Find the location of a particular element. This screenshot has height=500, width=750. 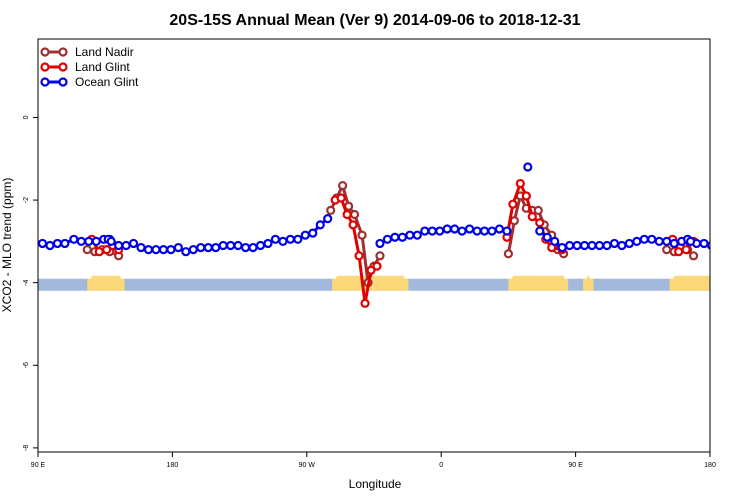

y-tick-label: 0 is located at coordinates (26, 117).